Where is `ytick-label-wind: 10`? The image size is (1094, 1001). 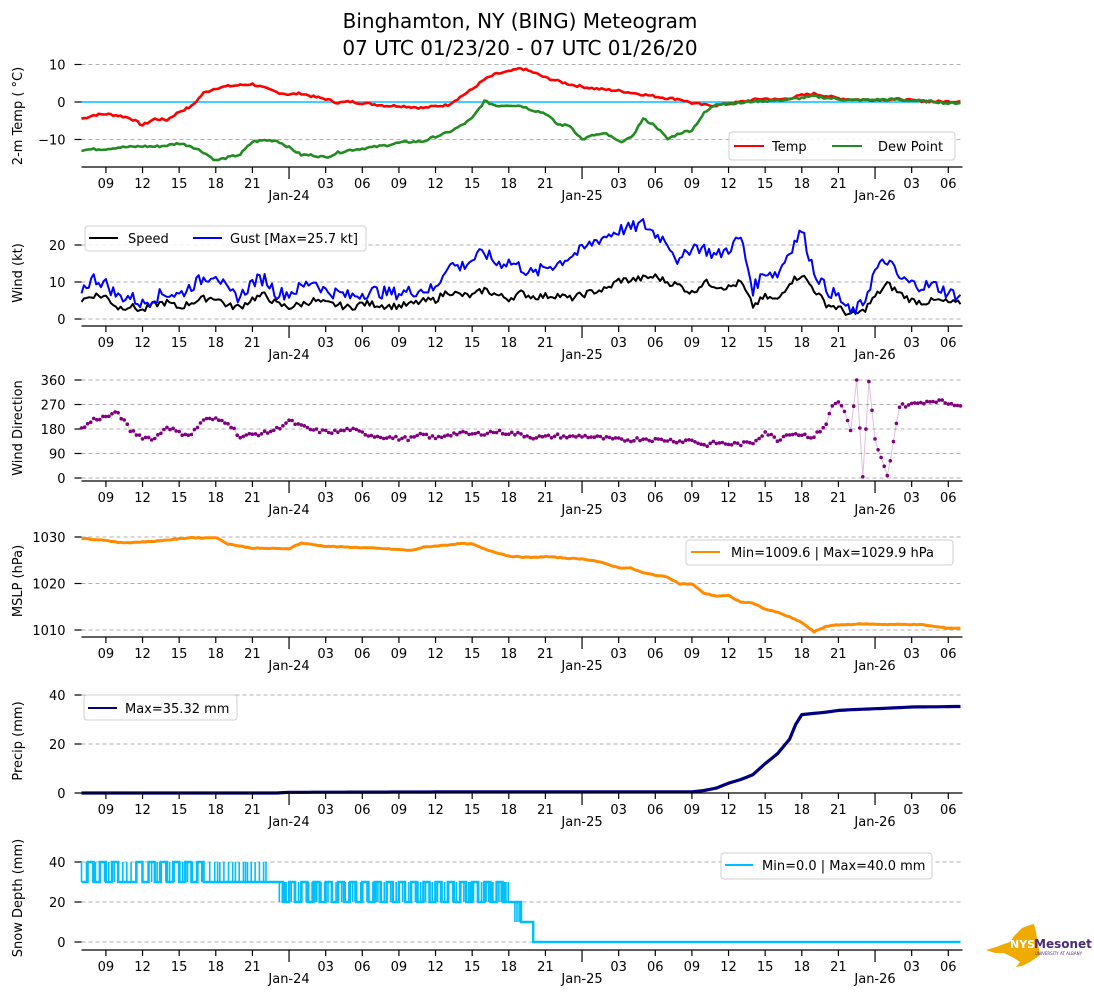
ytick-label-wind: 10 is located at coordinates (57, 283).